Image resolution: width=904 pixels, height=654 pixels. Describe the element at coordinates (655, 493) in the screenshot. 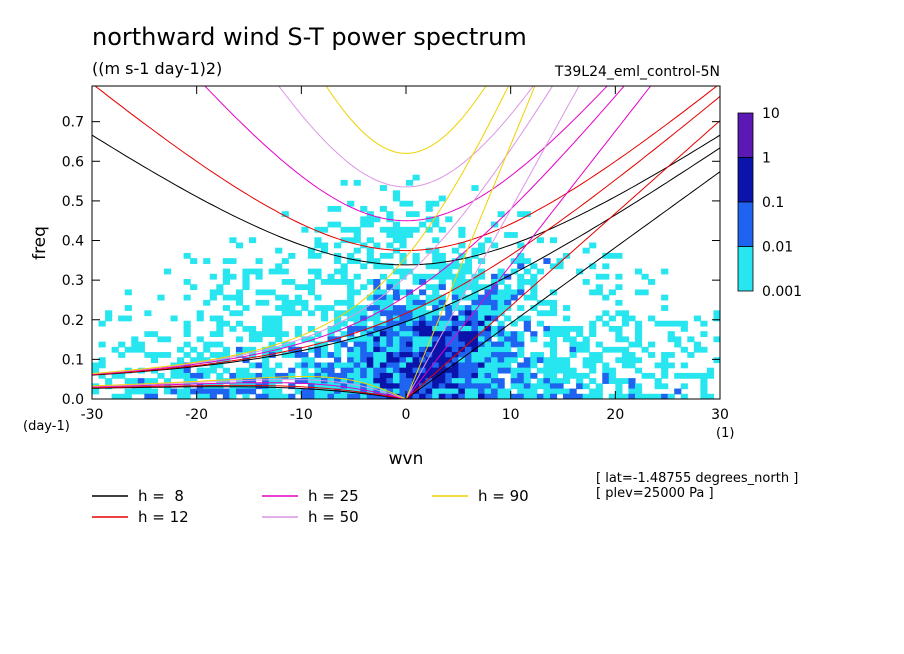

I see `info-plev: [ plev=25000 Pa ]` at that location.